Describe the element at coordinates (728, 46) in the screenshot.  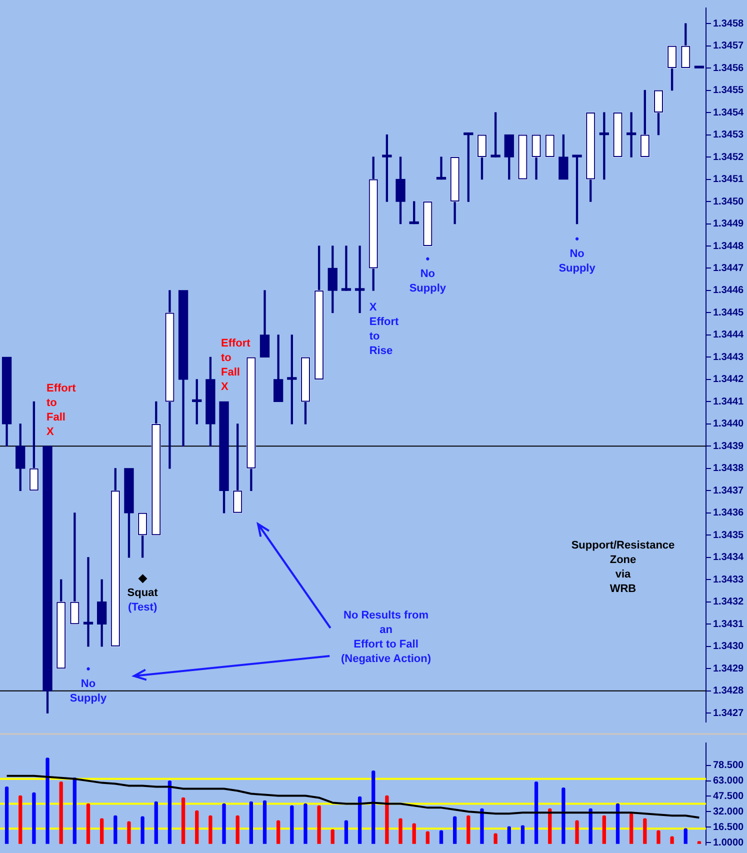
I see `y-tick-label: 1.3457` at that location.